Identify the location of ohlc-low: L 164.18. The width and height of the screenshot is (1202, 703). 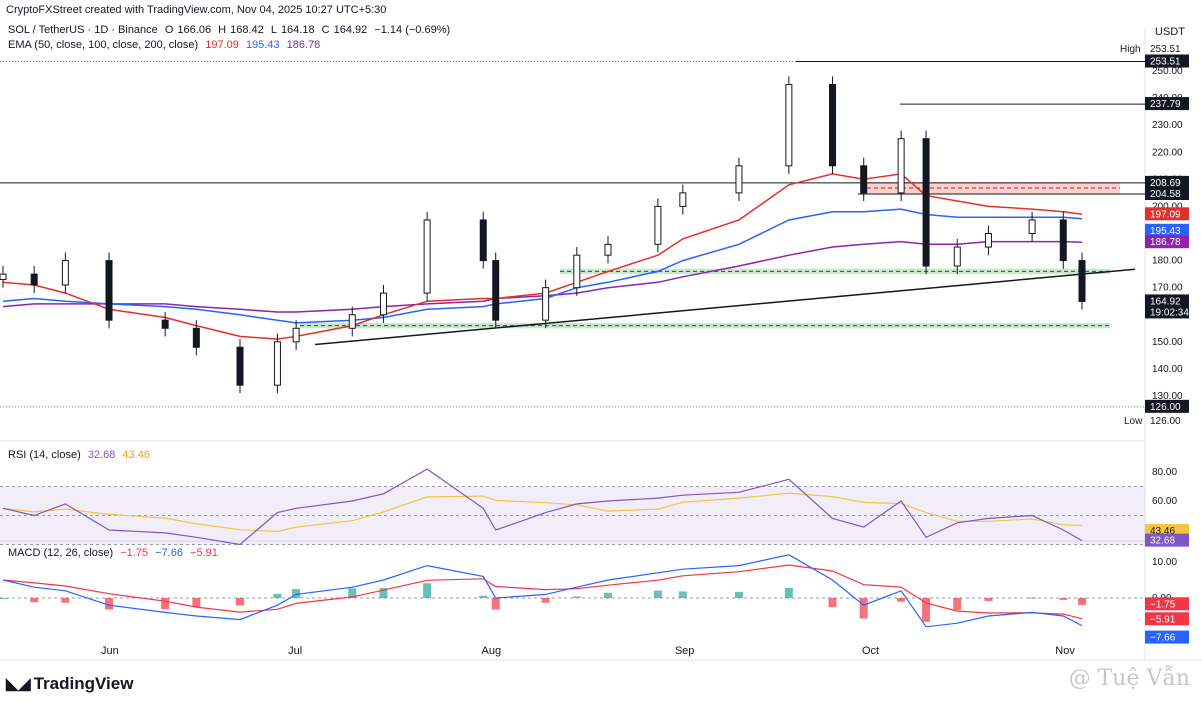
(292, 30).